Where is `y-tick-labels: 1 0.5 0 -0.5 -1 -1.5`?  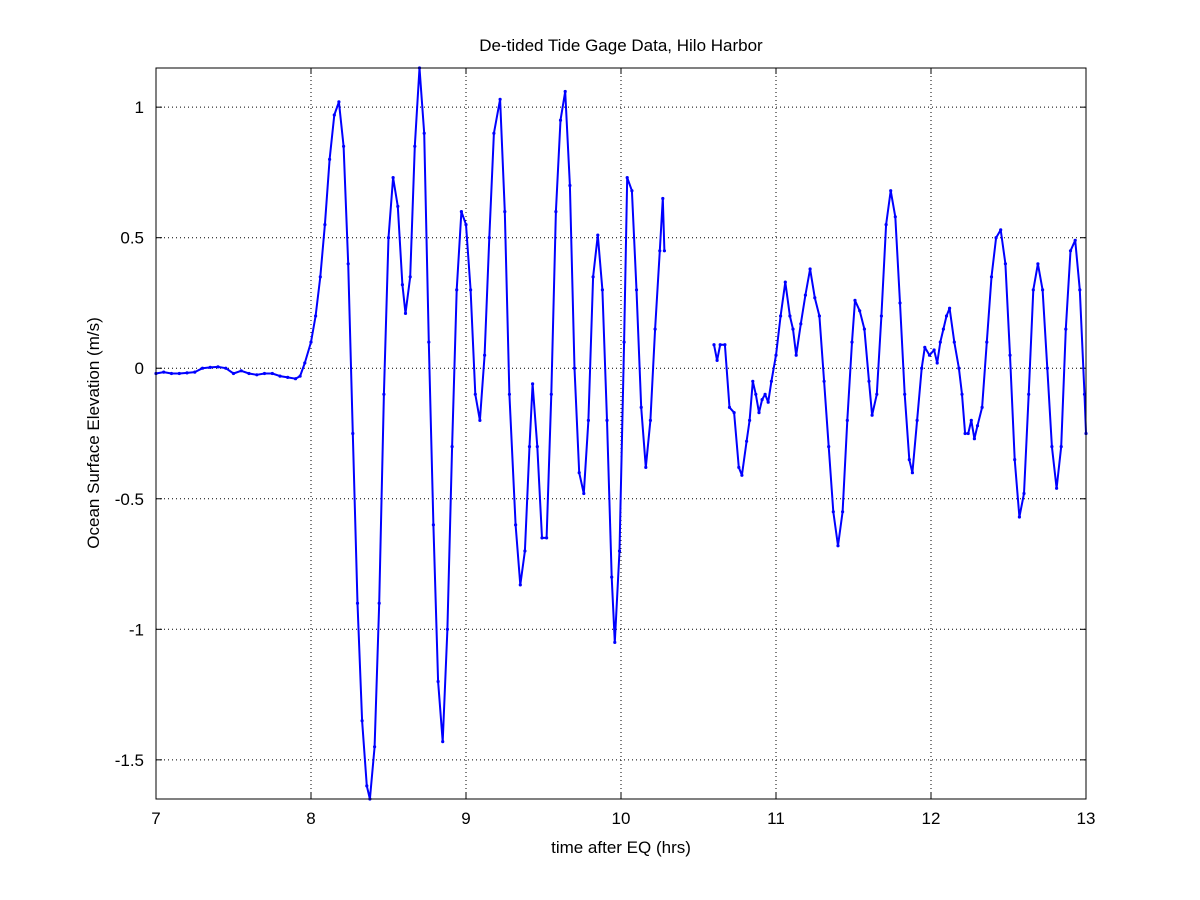
y-tick-labels: 1 0.5 0 -0.5 -1 -1.5 is located at coordinates (129, 434).